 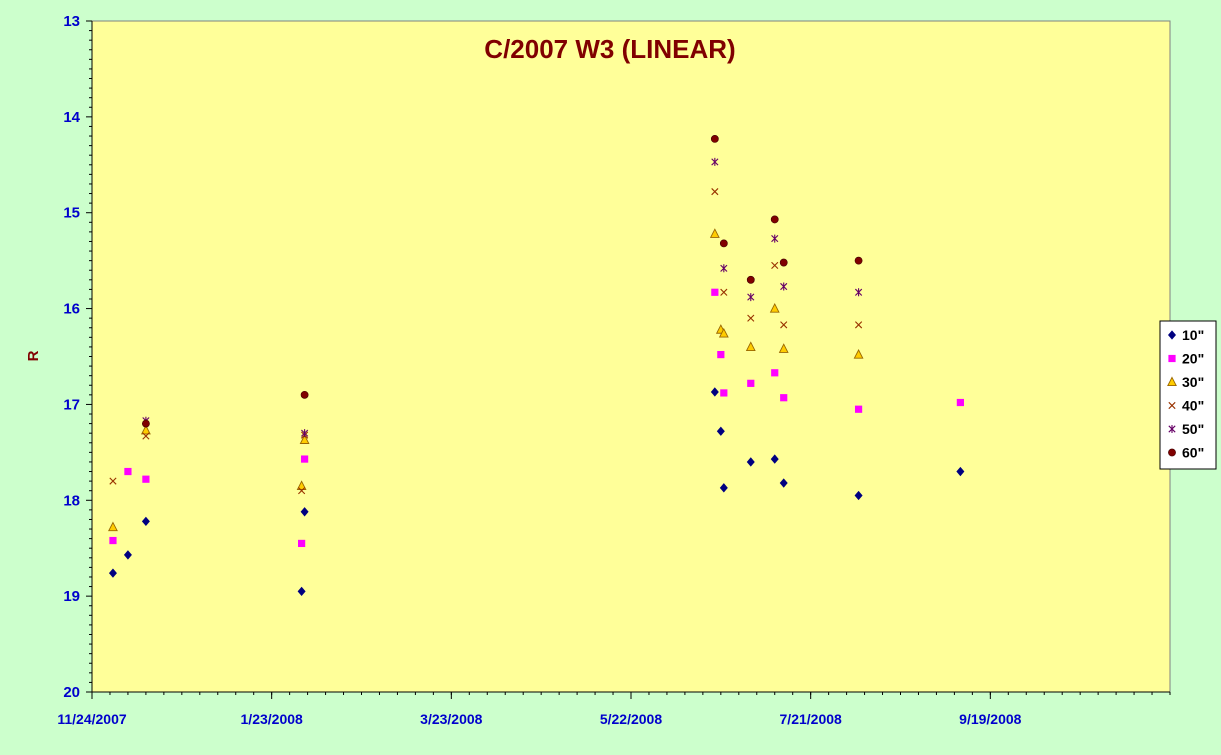 What do you see at coordinates (71, 309) in the screenshot?
I see `y-tick-label: 16` at bounding box center [71, 309].